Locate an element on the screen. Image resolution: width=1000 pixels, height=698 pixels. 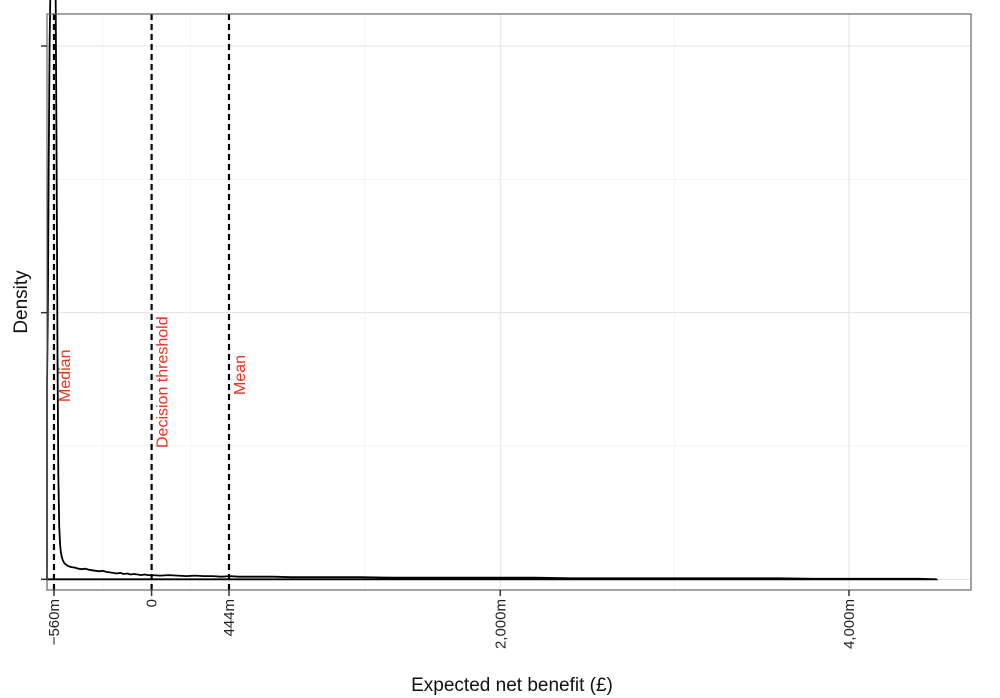
y-axis-ticks is located at coordinates (44, 313).